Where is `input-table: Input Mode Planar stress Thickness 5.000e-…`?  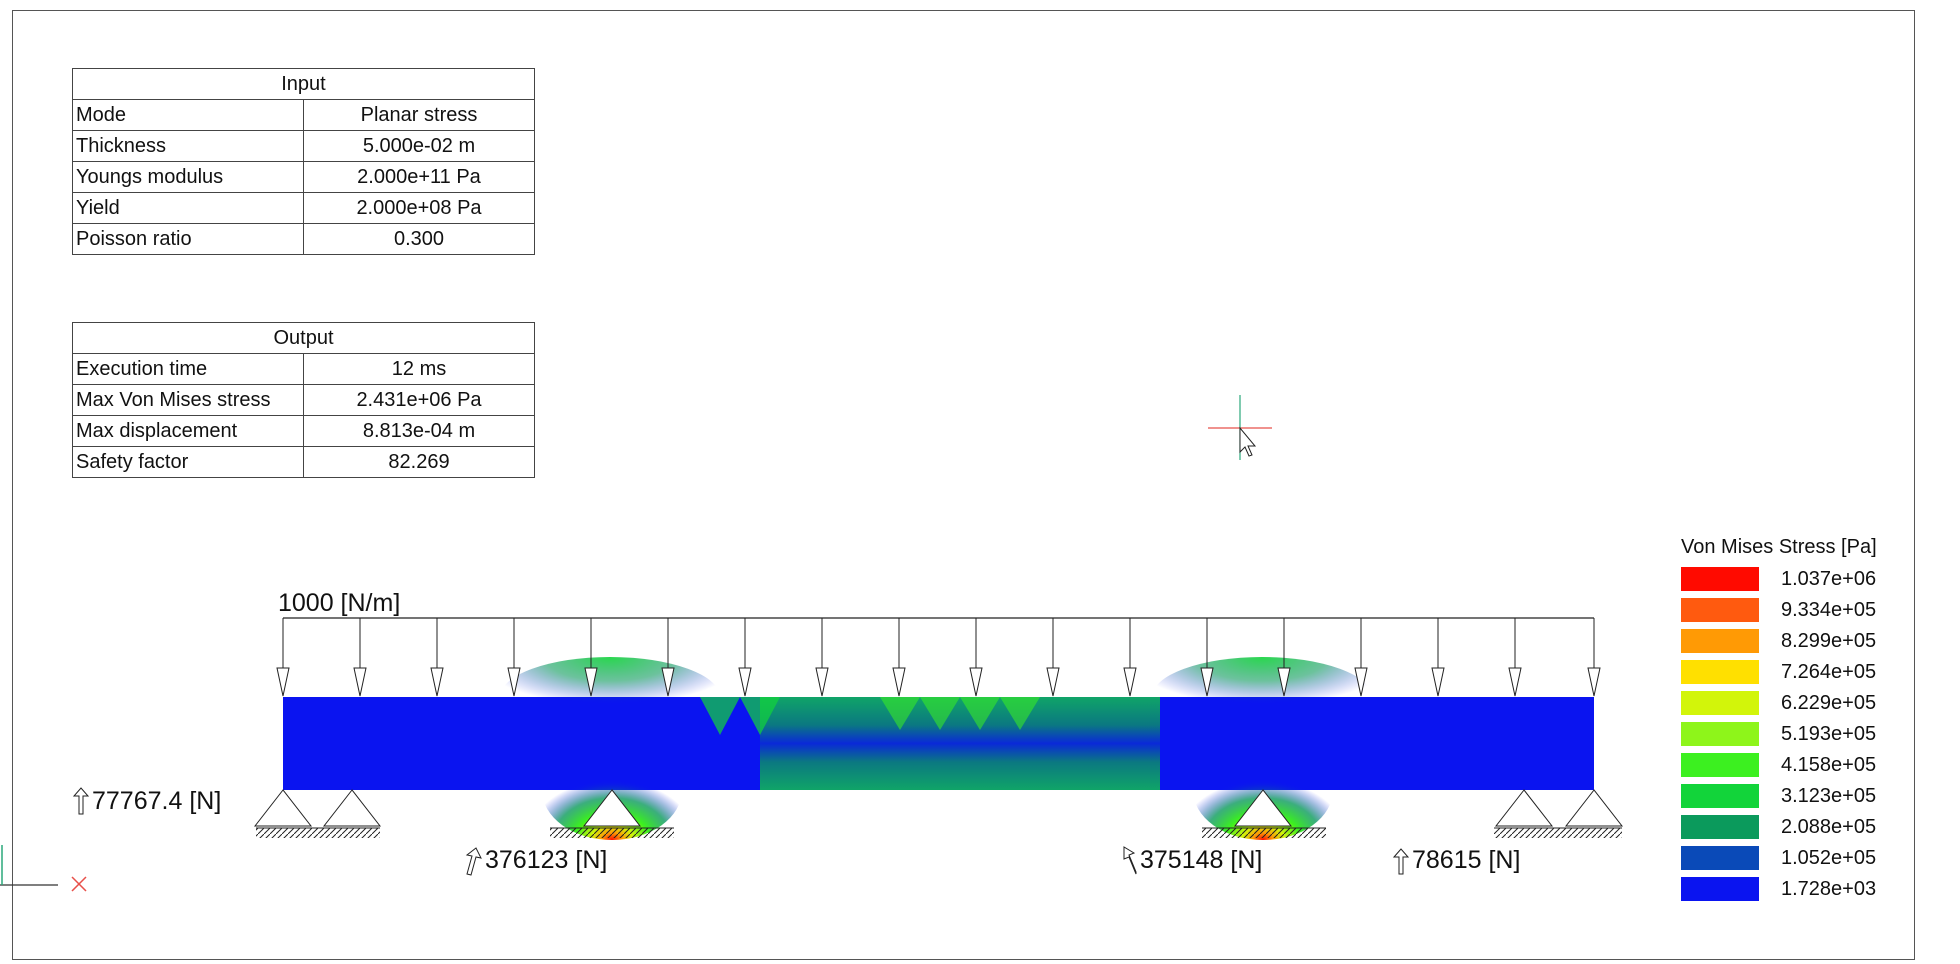 input-table: Input Mode Planar stress Thickness 5.000e-… is located at coordinates (303, 161).